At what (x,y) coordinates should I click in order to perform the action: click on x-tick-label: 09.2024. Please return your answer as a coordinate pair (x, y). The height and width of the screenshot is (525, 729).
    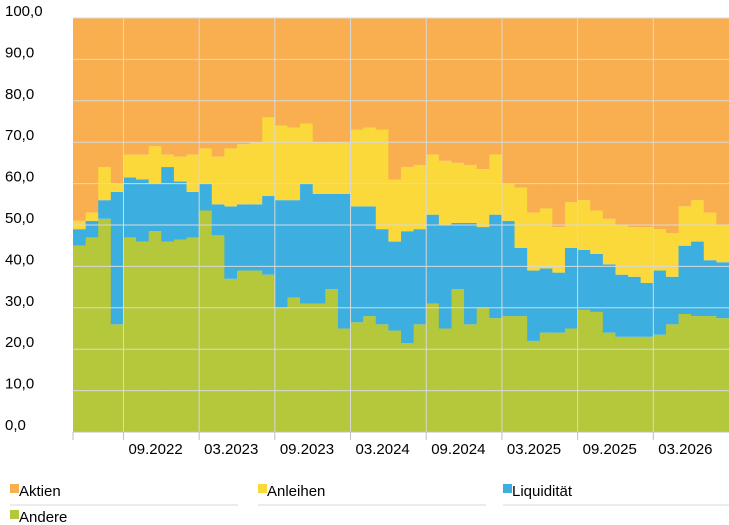
    Looking at the image, I should click on (458, 449).